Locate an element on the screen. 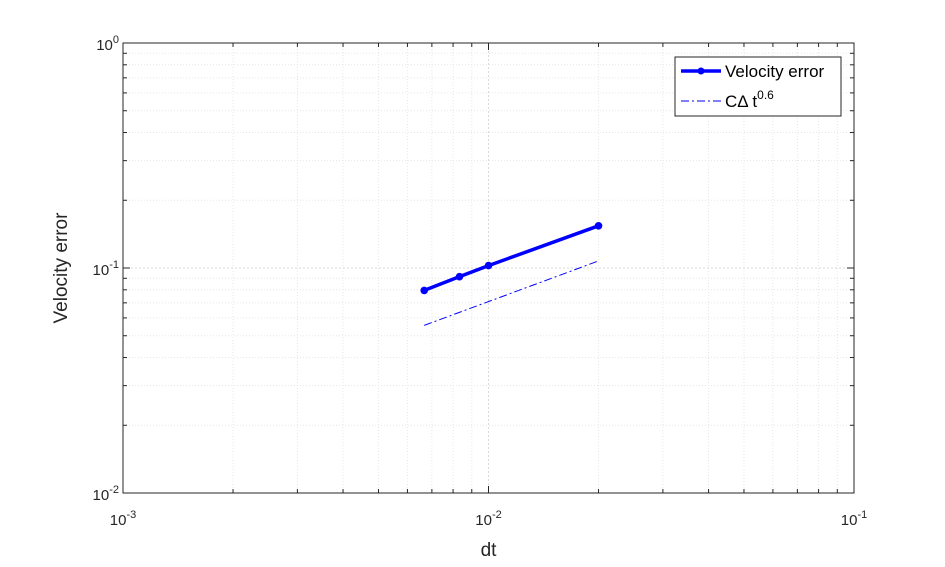  y-tick-label: 10⁰ is located at coordinates (107, 44).